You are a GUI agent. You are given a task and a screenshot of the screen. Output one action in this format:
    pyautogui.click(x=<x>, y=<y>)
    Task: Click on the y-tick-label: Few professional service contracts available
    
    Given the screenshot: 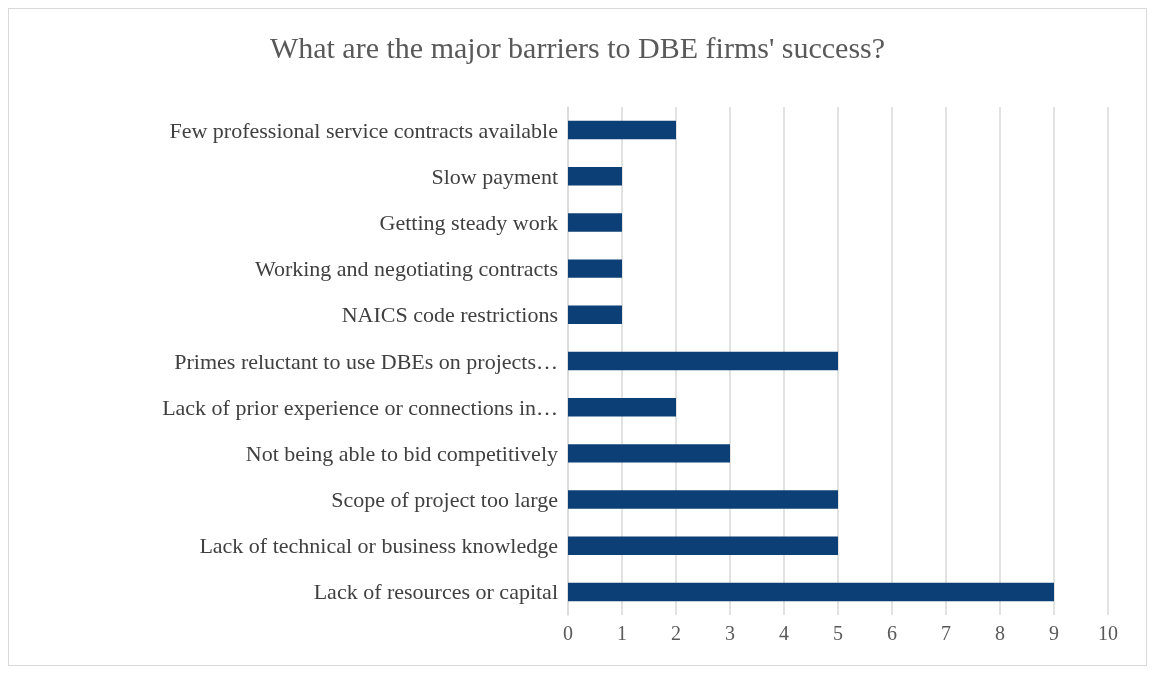 What is the action you would take?
    pyautogui.click(x=363, y=130)
    